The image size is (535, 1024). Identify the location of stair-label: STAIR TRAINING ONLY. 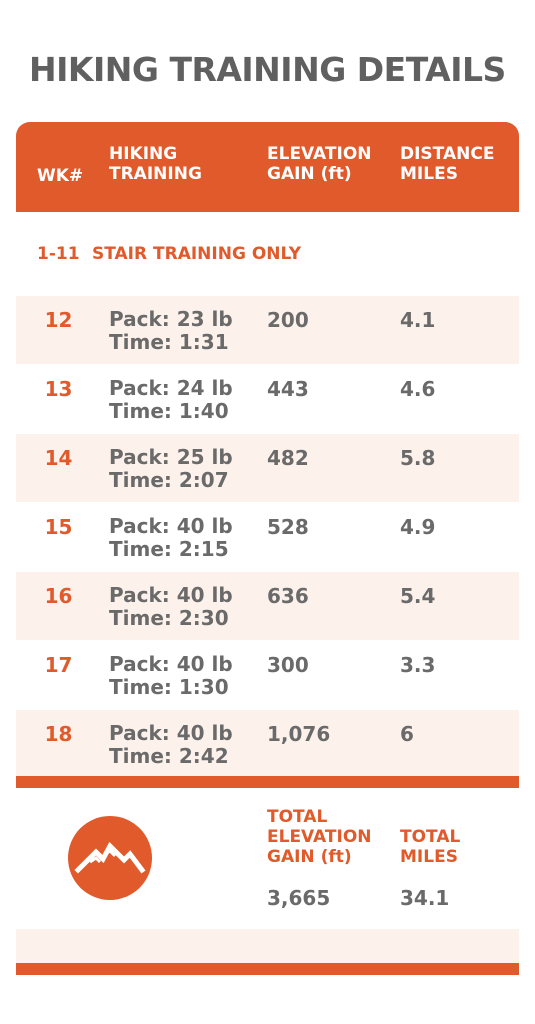
(197, 254).